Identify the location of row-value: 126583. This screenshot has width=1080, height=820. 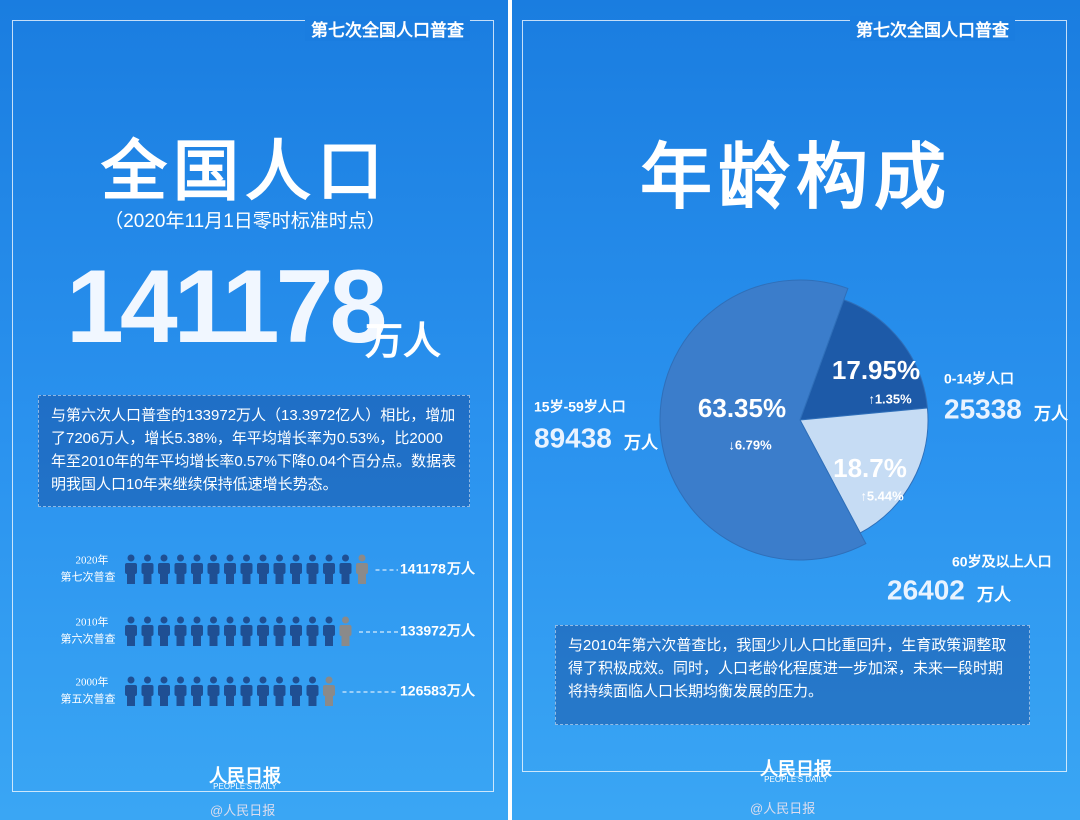
(423, 691).